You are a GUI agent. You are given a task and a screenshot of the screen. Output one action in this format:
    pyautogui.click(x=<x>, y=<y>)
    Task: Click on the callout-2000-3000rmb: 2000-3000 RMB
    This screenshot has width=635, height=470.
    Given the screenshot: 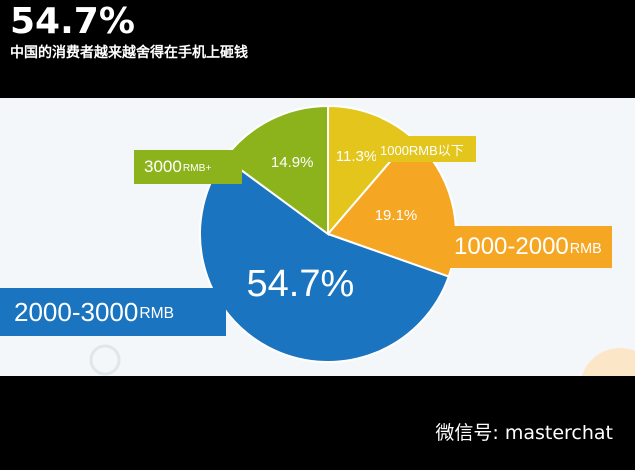 What is the action you would take?
    pyautogui.click(x=113, y=312)
    